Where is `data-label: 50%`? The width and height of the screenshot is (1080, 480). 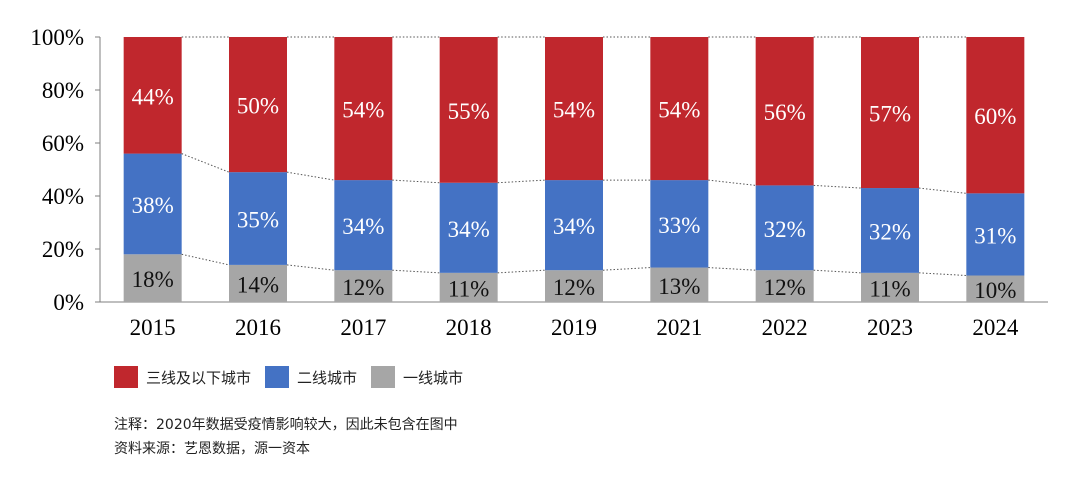
data-label: 50% is located at coordinates (258, 106).